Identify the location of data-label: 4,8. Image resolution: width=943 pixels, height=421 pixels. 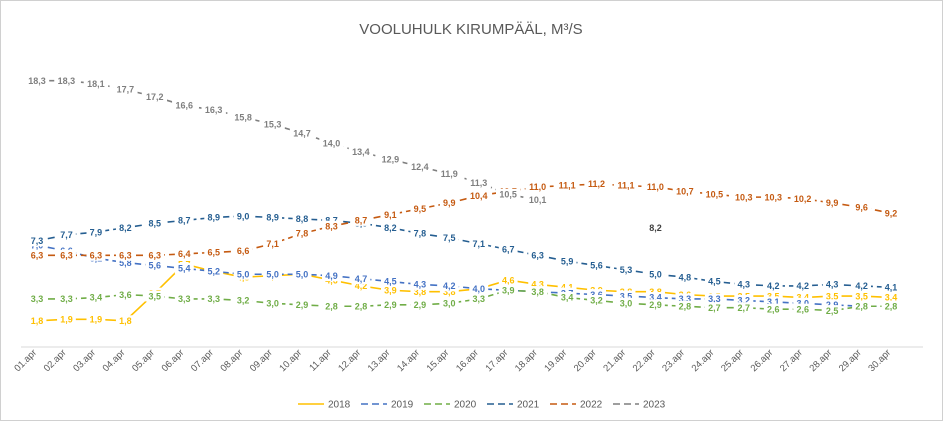
(685, 277).